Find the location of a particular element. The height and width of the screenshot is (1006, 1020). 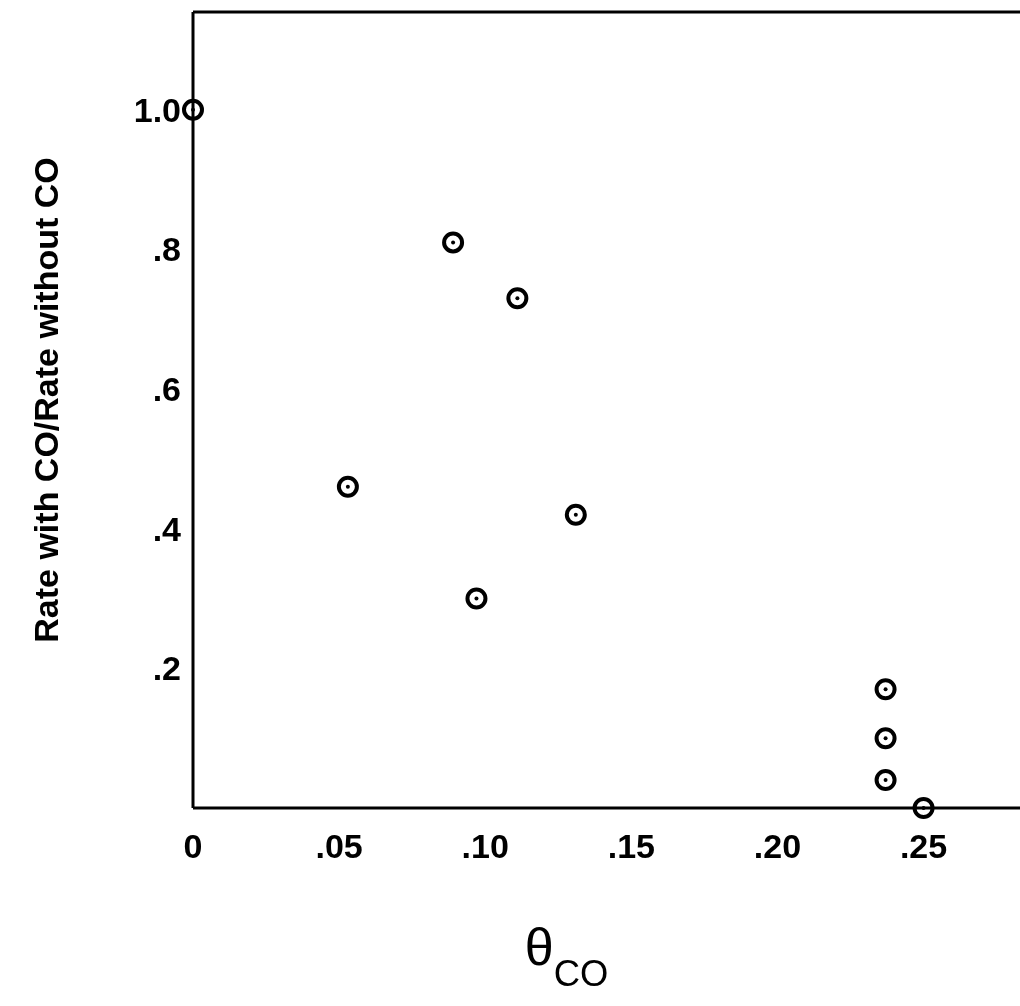

x-tick-label: .25 is located at coordinates (923, 846).